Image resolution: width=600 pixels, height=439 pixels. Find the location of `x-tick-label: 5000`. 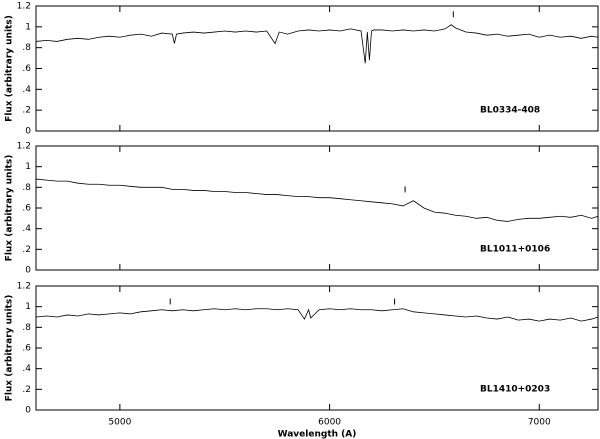

x-tick-label: 5000 is located at coordinates (119, 423).